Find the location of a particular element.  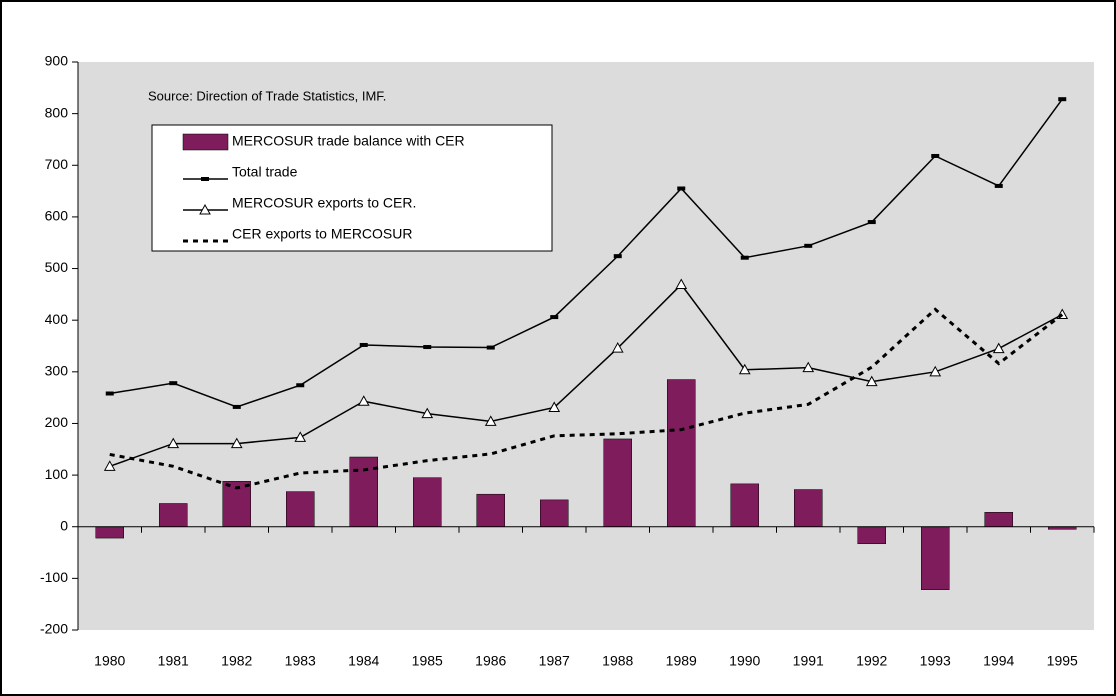

x-tick-label: 1988 is located at coordinates (617, 661).